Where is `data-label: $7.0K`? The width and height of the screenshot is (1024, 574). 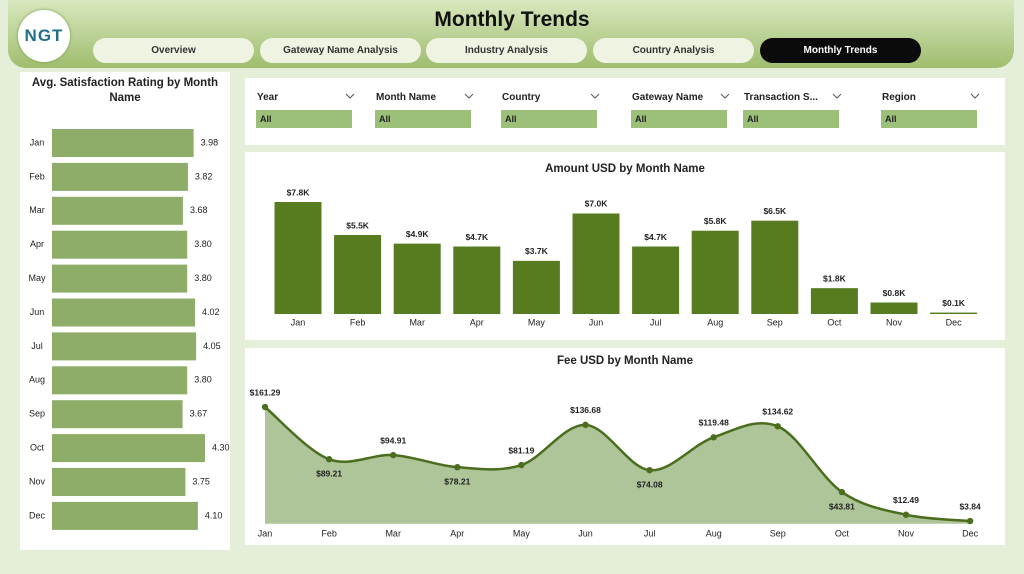
data-label: $7.0K is located at coordinates (597, 204).